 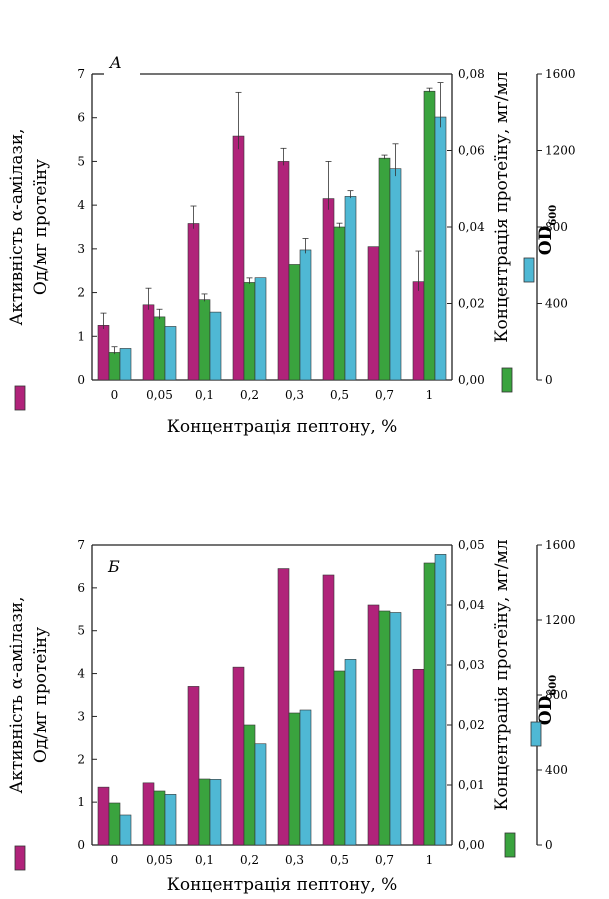 What do you see at coordinates (17, 226) in the screenshot?
I see `left-axis-label-line1: Активність α-амілази,` at bounding box center [17, 226].